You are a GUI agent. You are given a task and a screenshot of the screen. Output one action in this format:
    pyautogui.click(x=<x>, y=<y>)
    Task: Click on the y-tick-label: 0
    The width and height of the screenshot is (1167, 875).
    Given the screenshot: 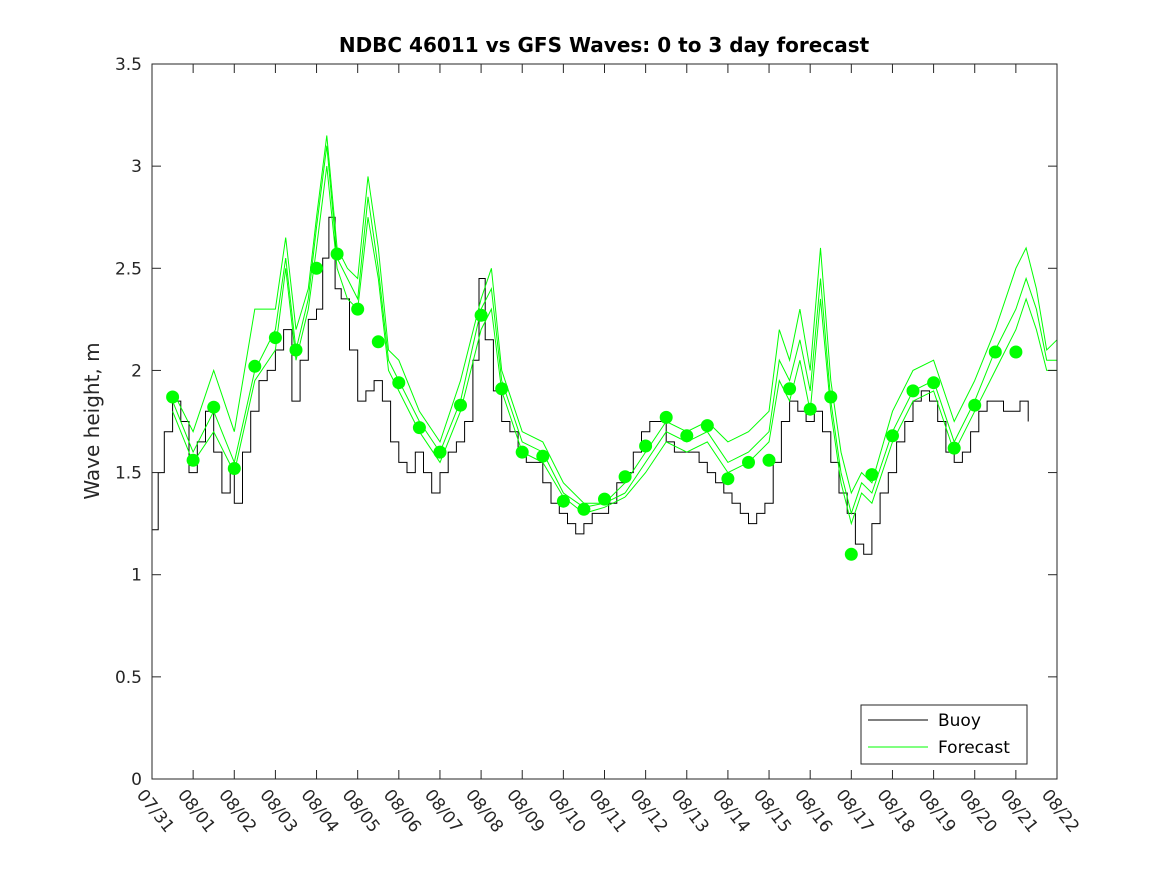 What is the action you would take?
    pyautogui.click(x=136, y=780)
    